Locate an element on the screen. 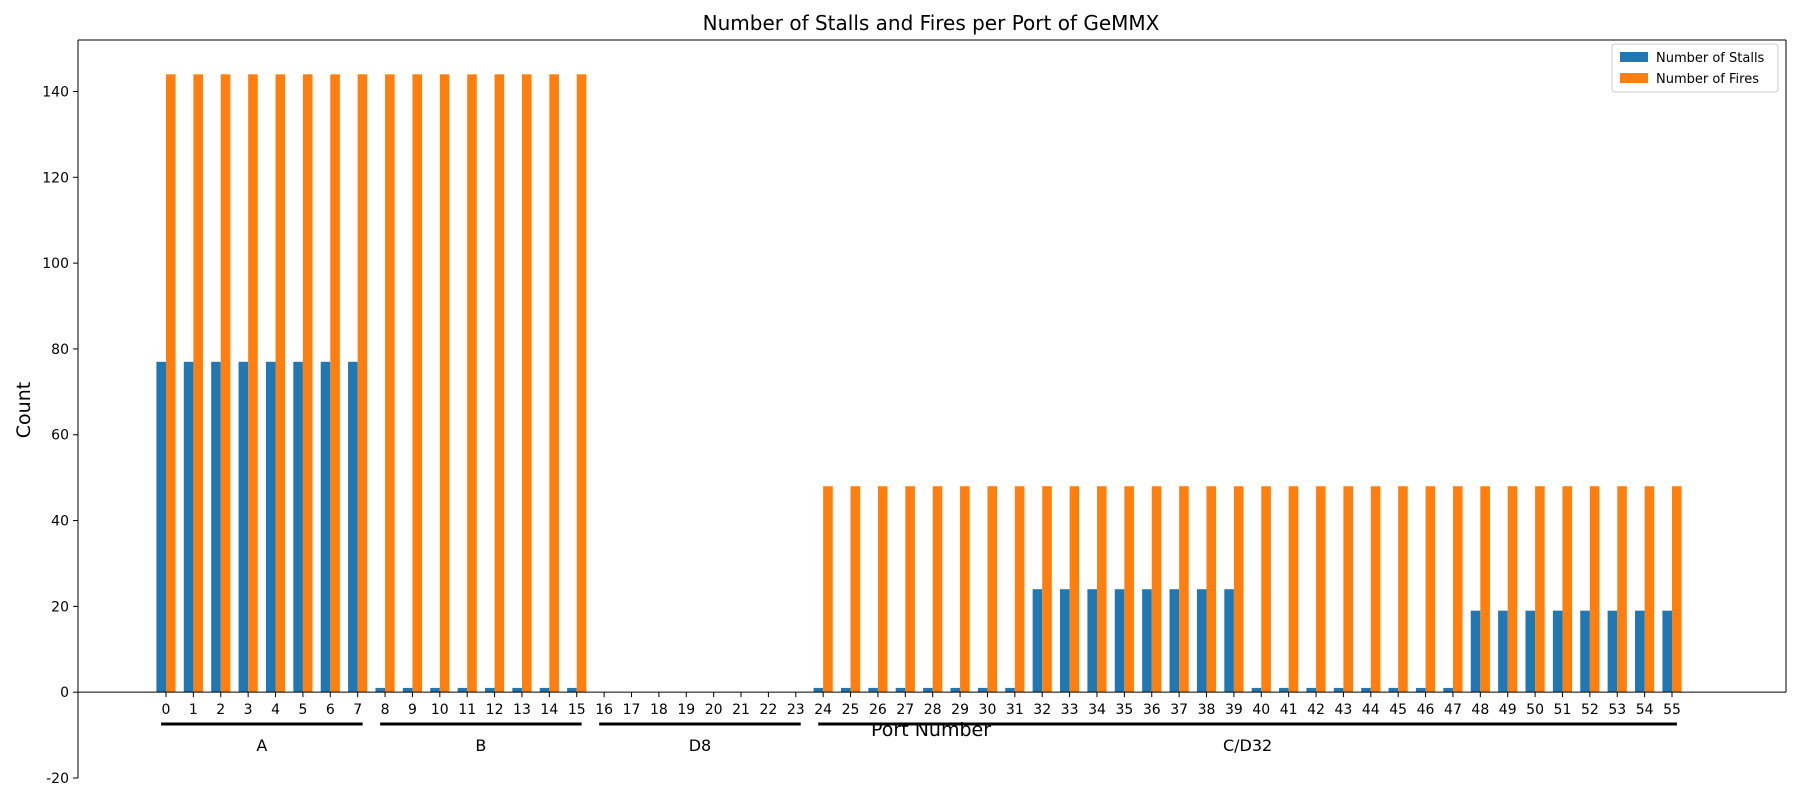 The image size is (1800, 804). legend-swatch-stalls is located at coordinates (1634, 57).